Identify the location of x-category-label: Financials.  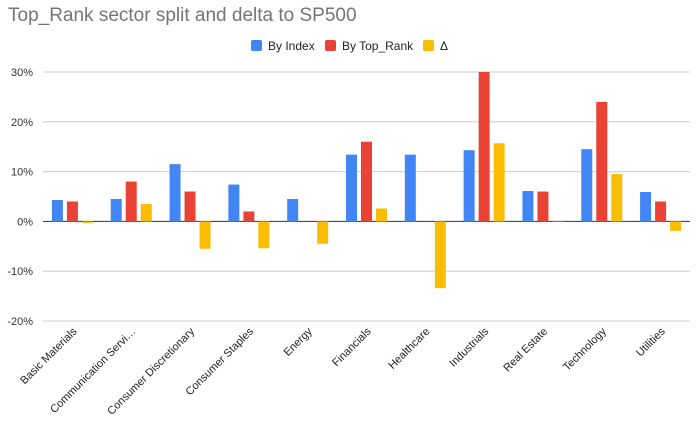
(352, 347).